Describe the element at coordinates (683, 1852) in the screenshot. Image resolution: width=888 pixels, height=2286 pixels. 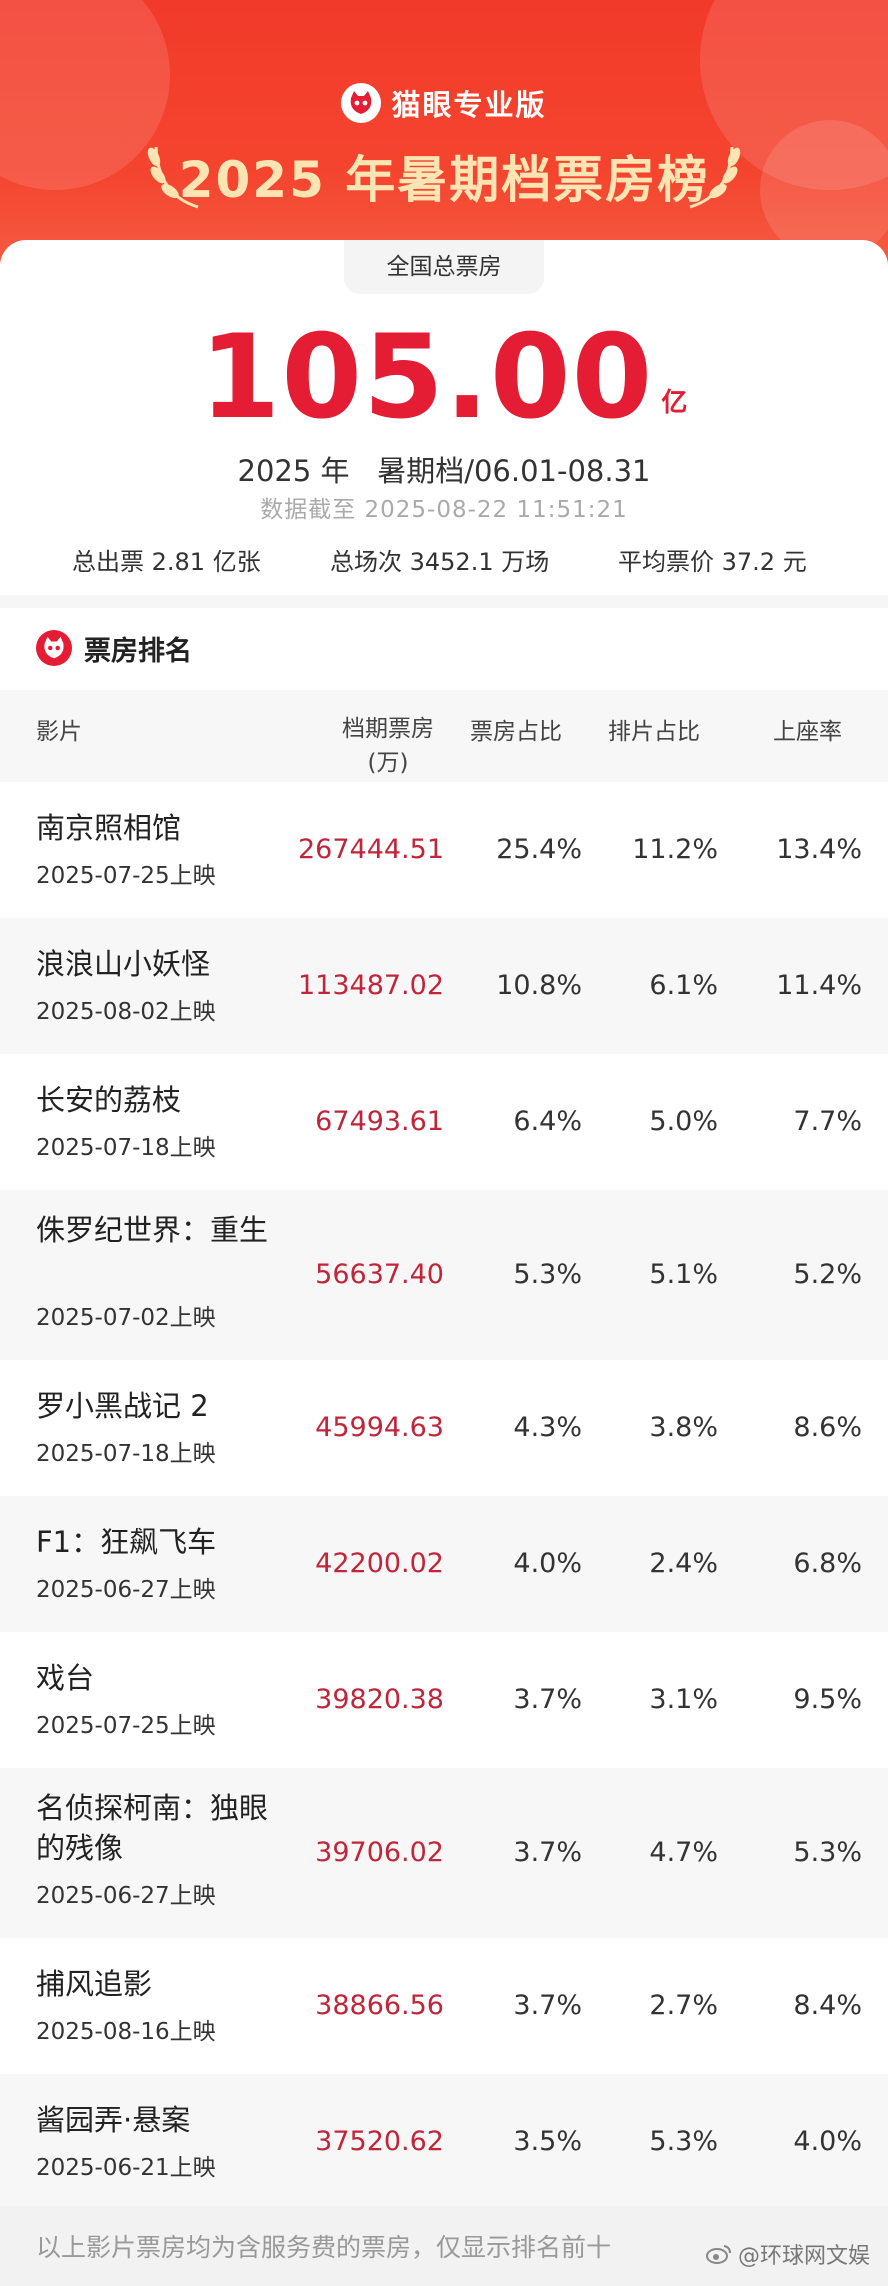
I see `schedule-share: 4.7%` at that location.